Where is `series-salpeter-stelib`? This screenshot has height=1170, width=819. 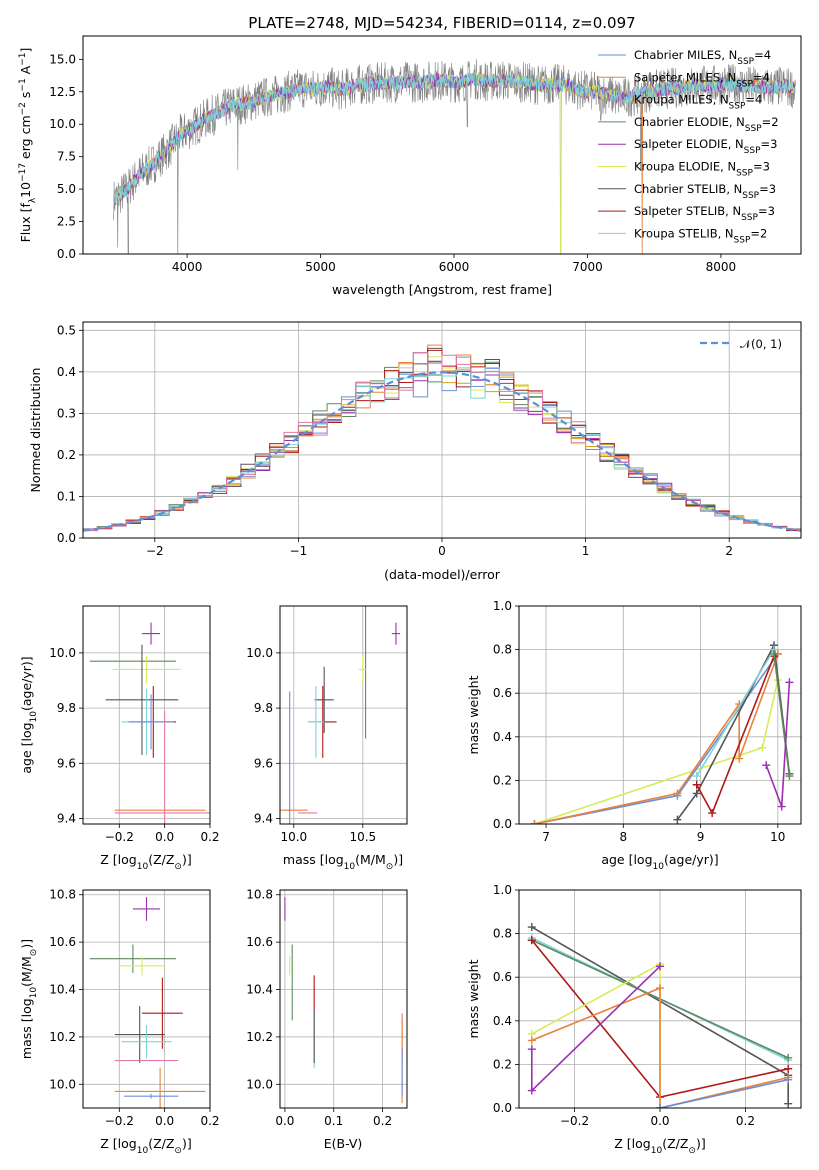 series-salpeter-stelib is located at coordinates (735, 735).